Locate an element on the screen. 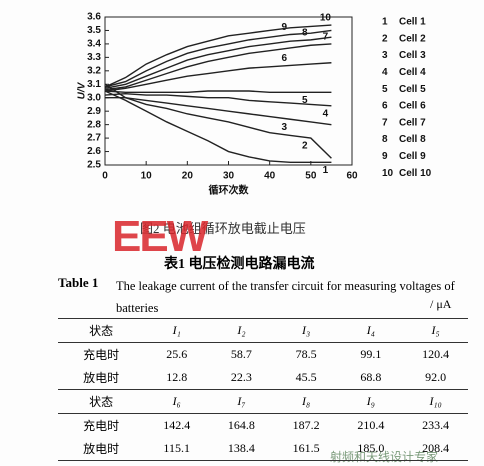 The image size is (484, 466). y-tick-label: 3.1 is located at coordinates (94, 84).